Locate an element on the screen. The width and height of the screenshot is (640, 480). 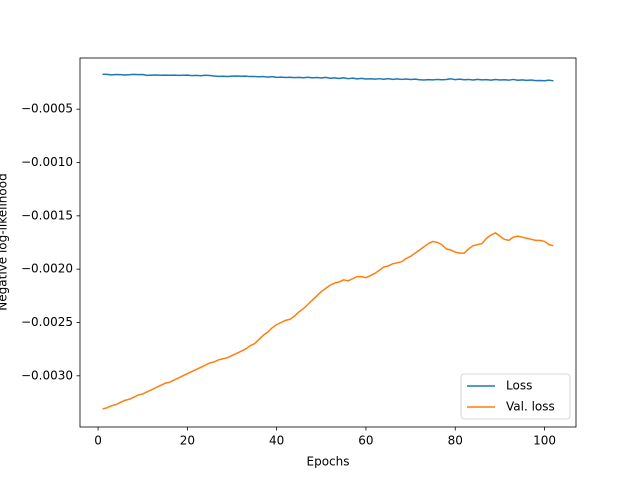
x-tick-label: 60 is located at coordinates (365, 441).